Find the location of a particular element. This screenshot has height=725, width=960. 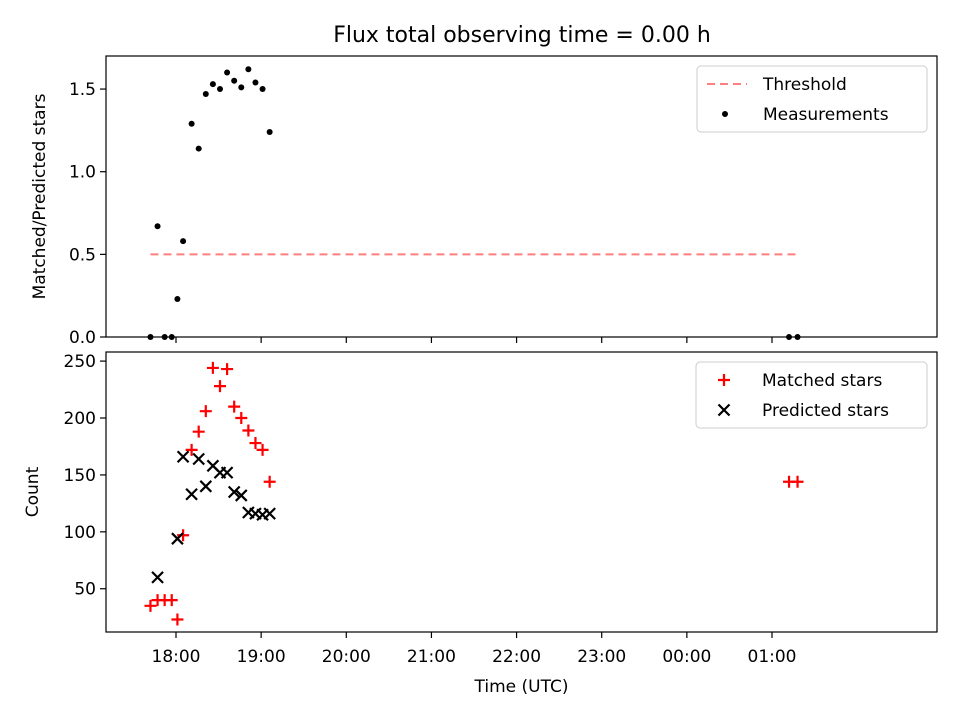

legend-label: Predicted stars is located at coordinates (825, 411).